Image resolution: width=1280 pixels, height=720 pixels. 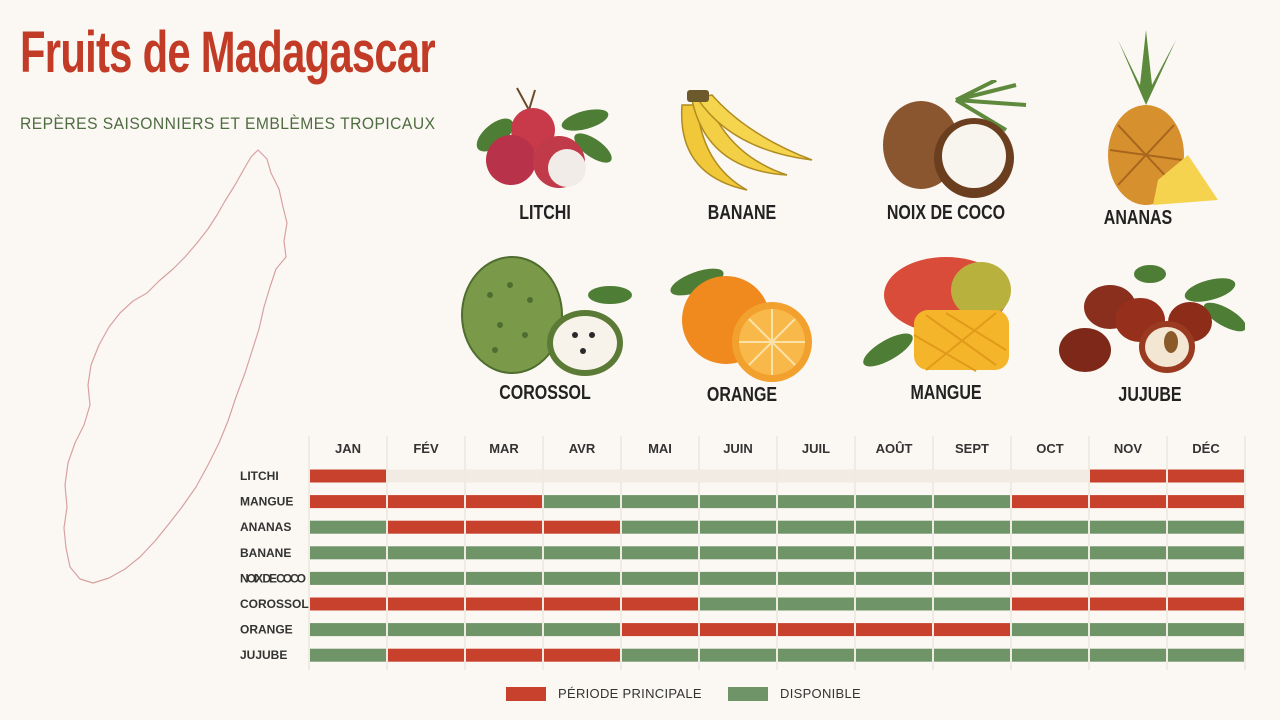 What do you see at coordinates (546, 316) in the screenshot?
I see `corossol-icon` at bounding box center [546, 316].